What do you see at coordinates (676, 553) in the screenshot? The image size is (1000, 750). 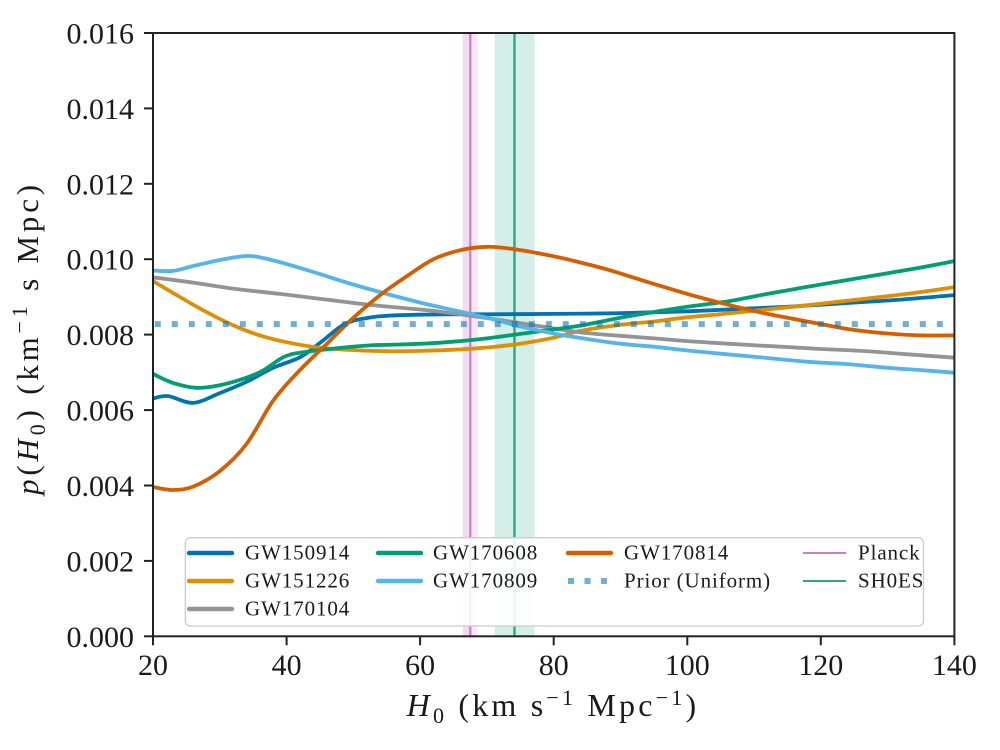 I see `svg-text: GW170814` at bounding box center [676, 553].